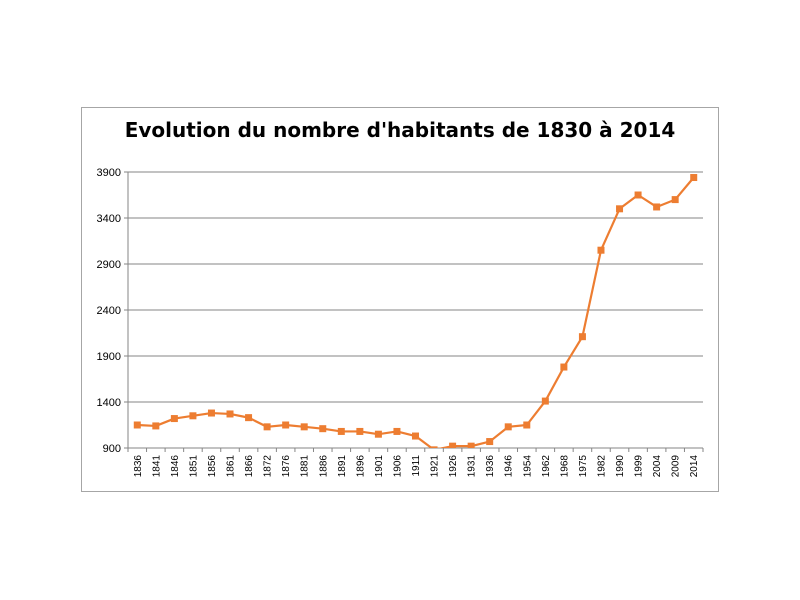  I want to click on x-tick-label: 1836, so click(138, 466).